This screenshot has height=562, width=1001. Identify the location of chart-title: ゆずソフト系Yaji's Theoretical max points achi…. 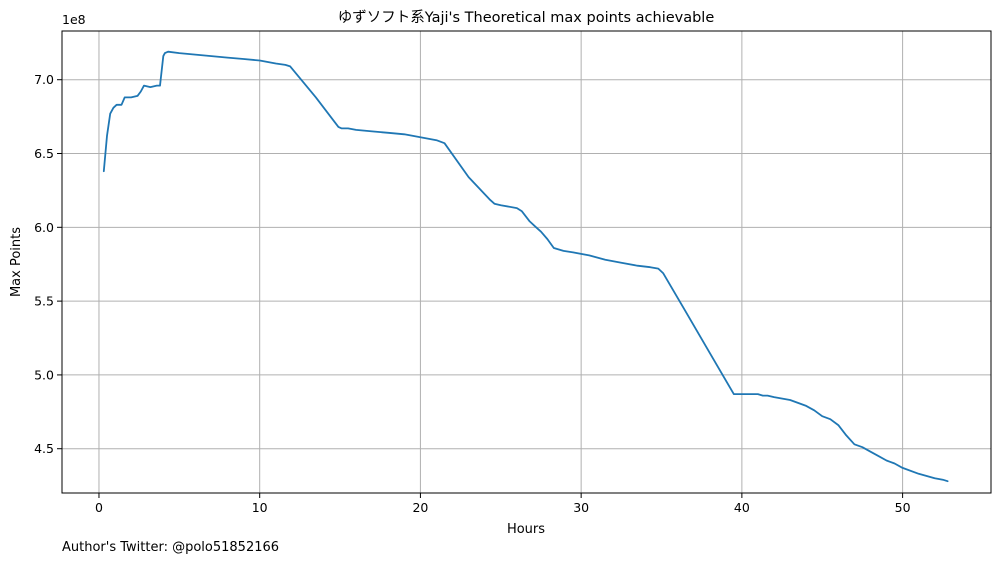
(526, 17).